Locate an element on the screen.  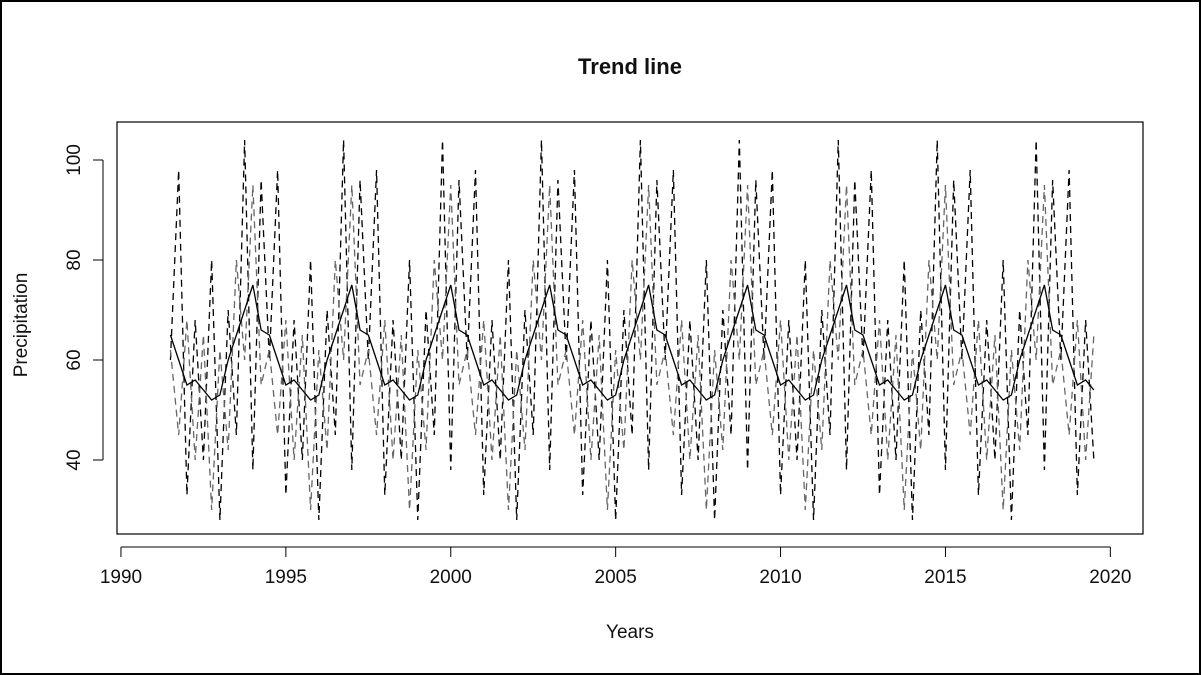
x-tick-label: 2010 is located at coordinates (780, 577).